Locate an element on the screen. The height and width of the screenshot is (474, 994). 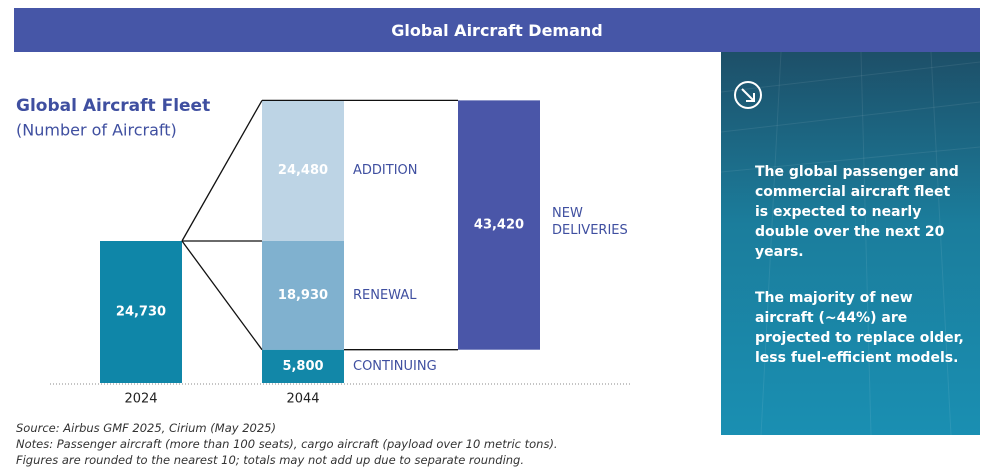
segment-label: ADDITION is located at coordinates (385, 170).